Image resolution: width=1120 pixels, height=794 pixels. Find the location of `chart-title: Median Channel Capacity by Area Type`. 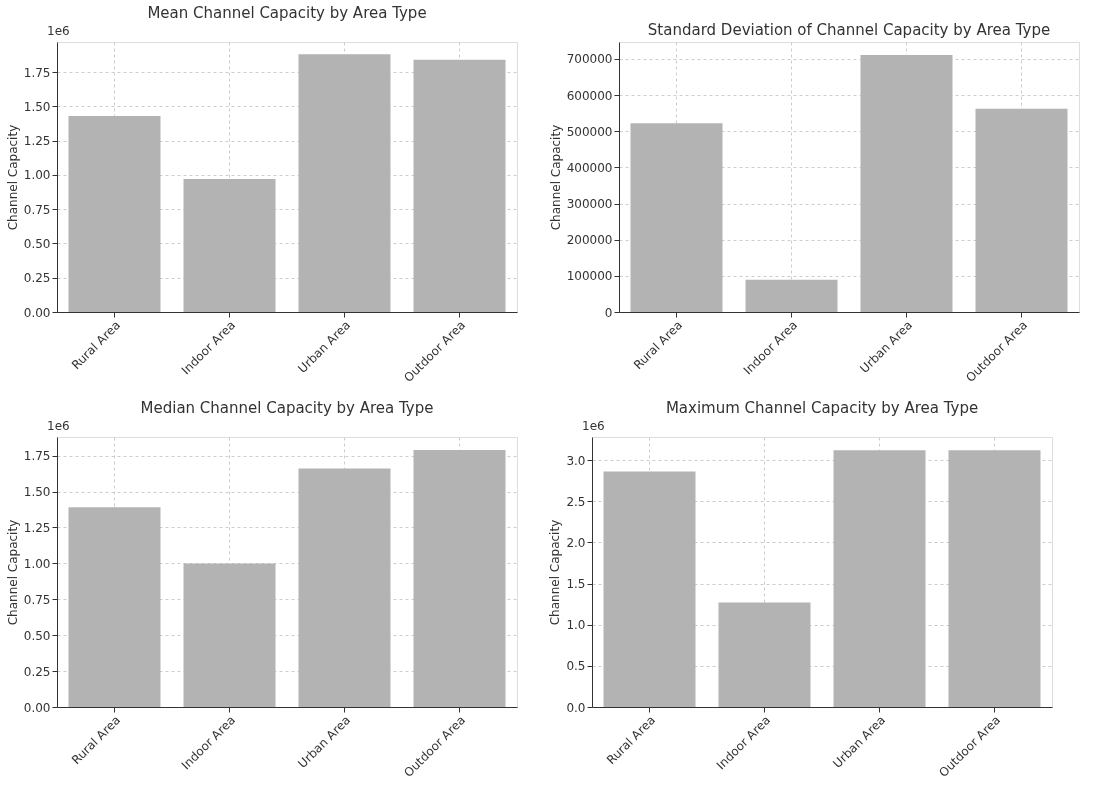

chart-title: Median Channel Capacity by Area Type is located at coordinates (287, 408).